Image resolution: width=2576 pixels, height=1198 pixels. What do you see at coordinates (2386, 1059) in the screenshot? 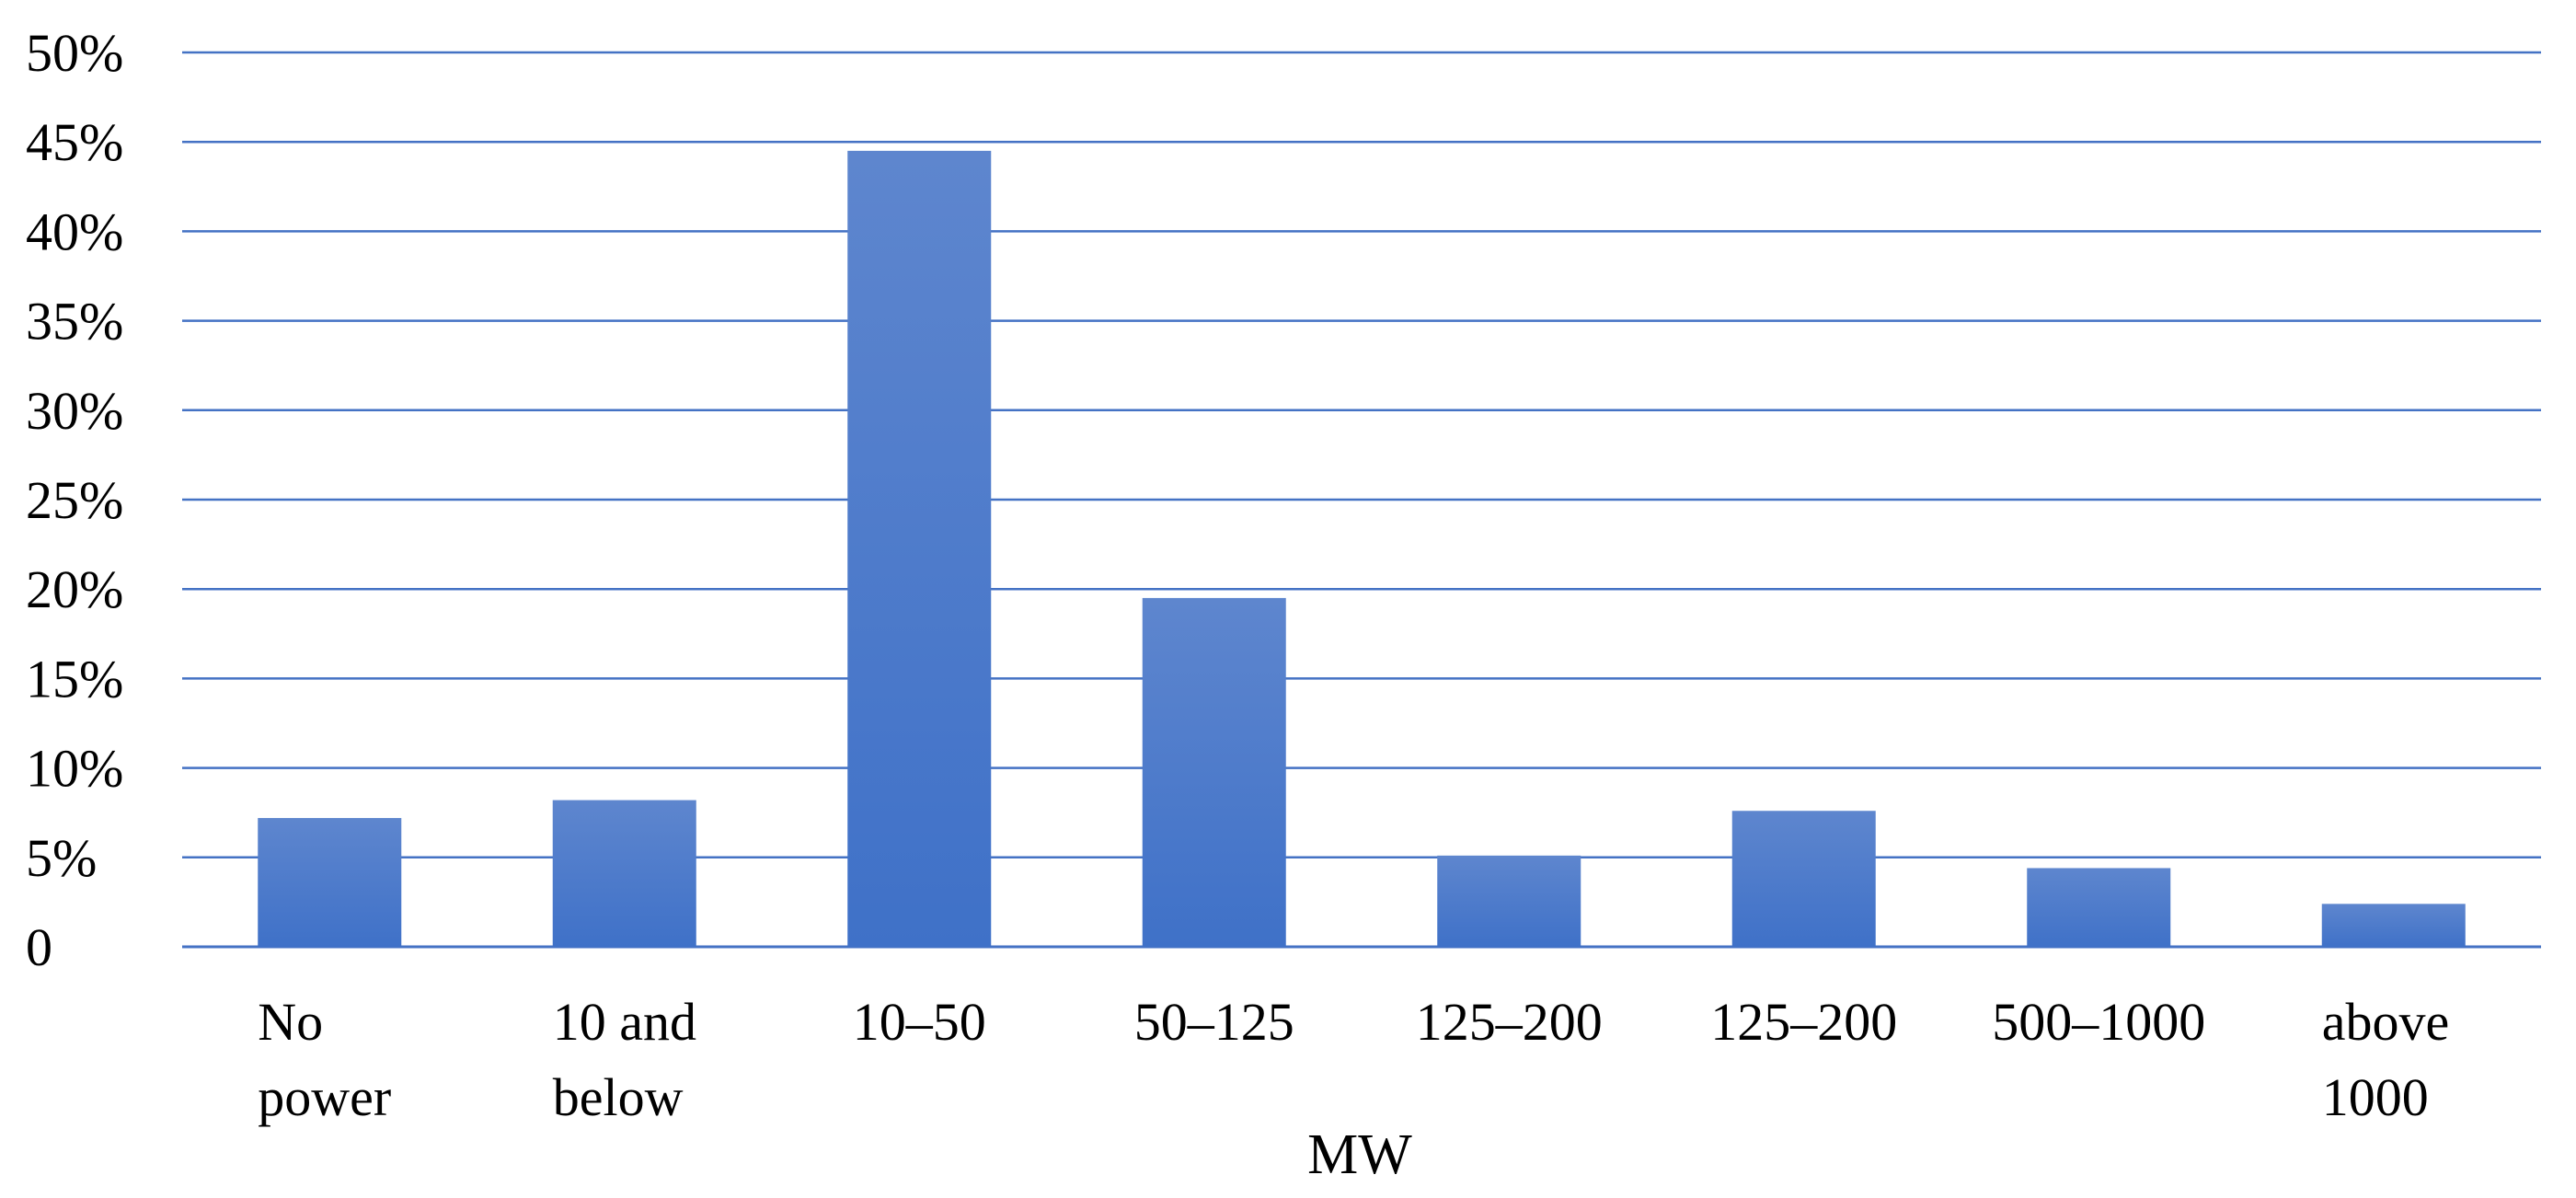
I see `x-category-label: above 1000` at bounding box center [2386, 1059].